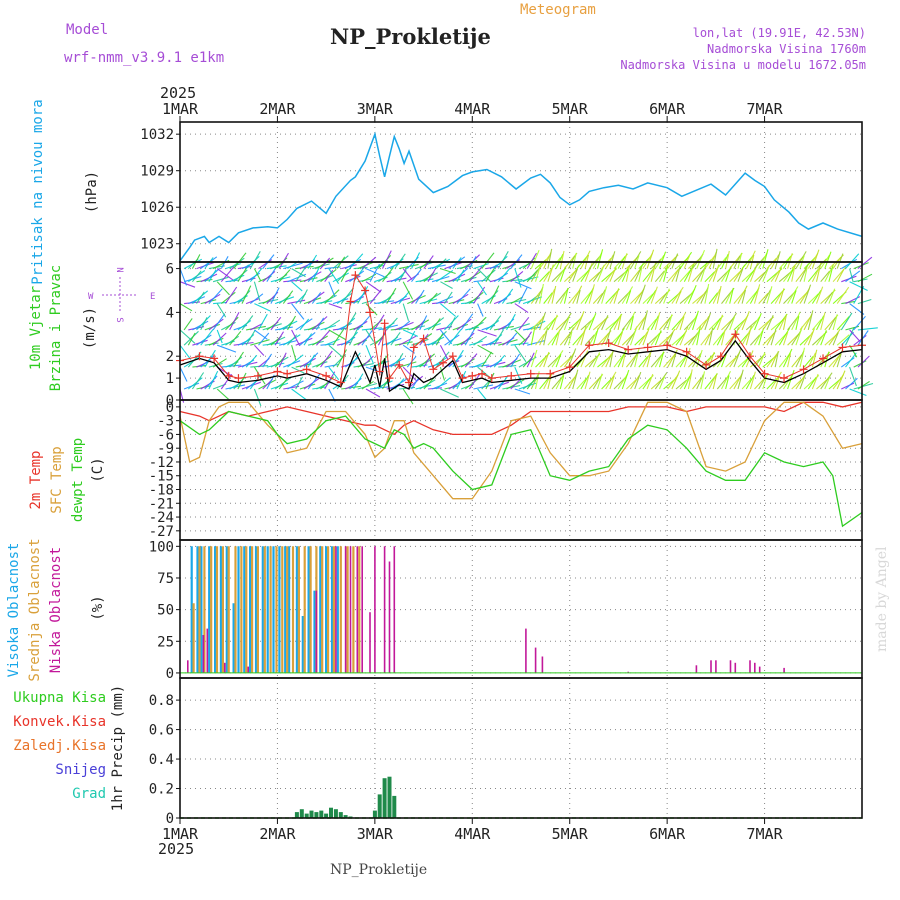  Describe the element at coordinates (570, 834) in the screenshot. I see `x-tick-label-bottom: 5MAR` at that location.